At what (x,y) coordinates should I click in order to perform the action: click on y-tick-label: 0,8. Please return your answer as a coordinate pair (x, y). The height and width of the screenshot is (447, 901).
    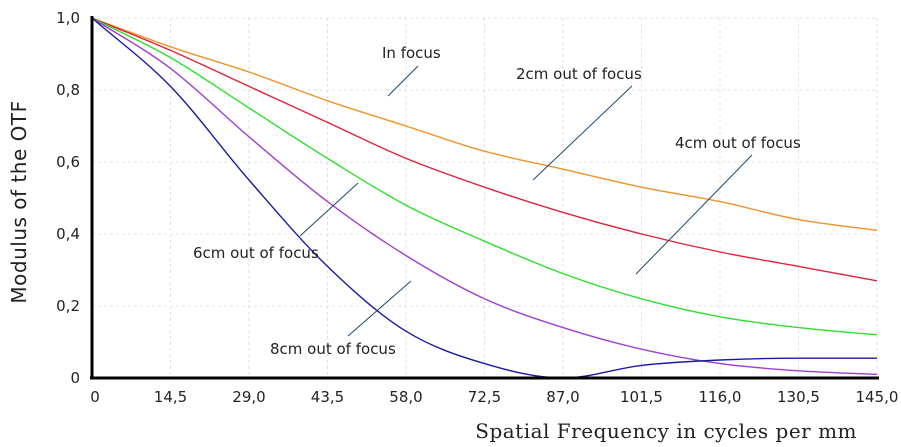
    Looking at the image, I should click on (68, 90).